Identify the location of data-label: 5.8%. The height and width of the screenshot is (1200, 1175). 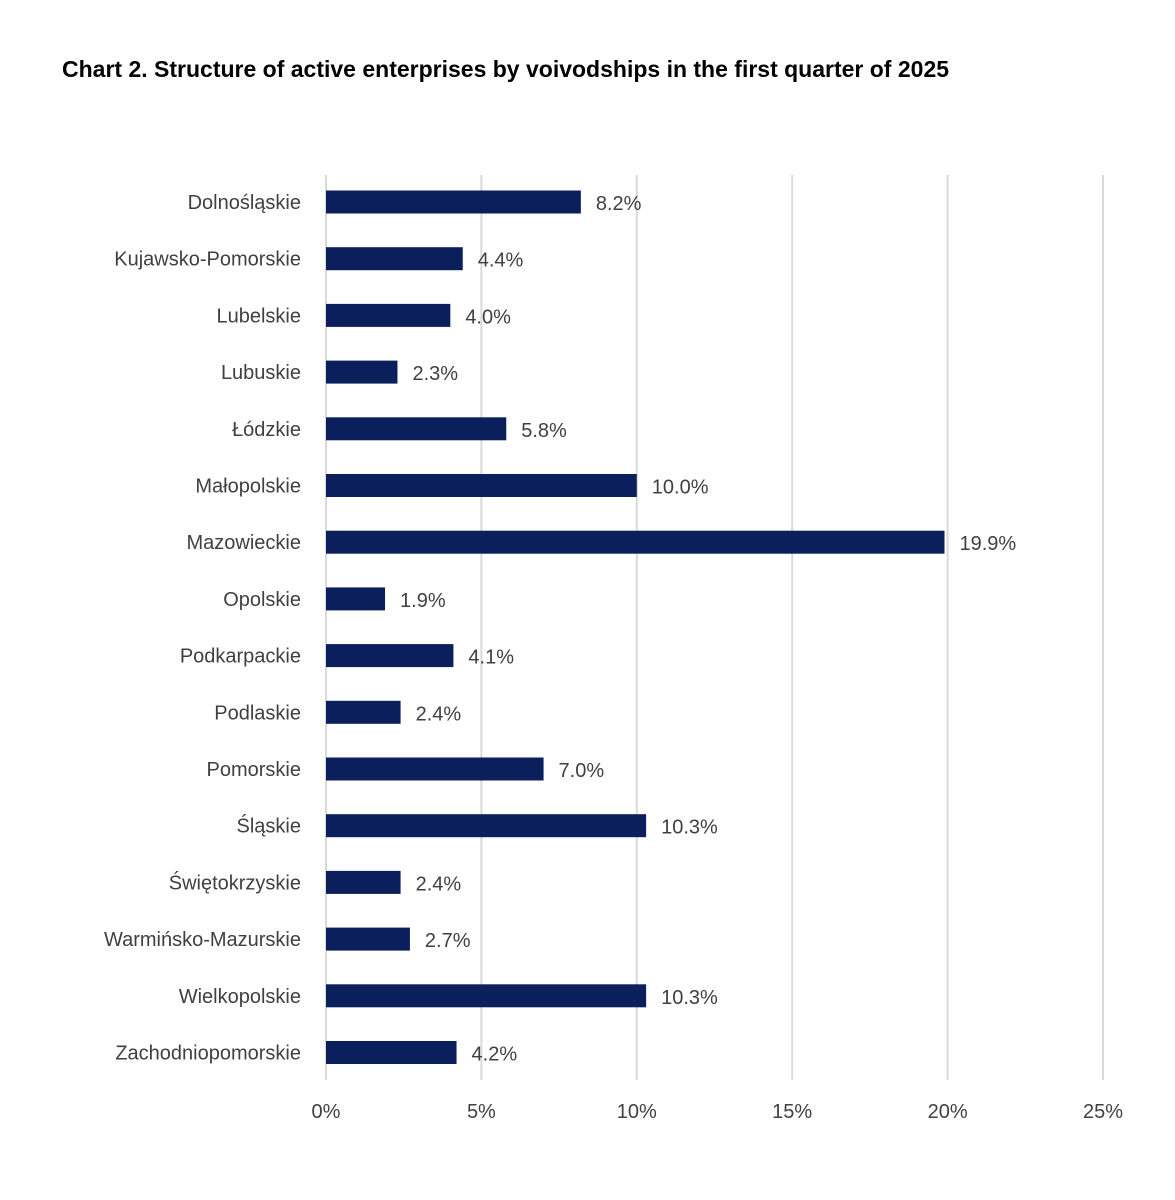
(544, 431).